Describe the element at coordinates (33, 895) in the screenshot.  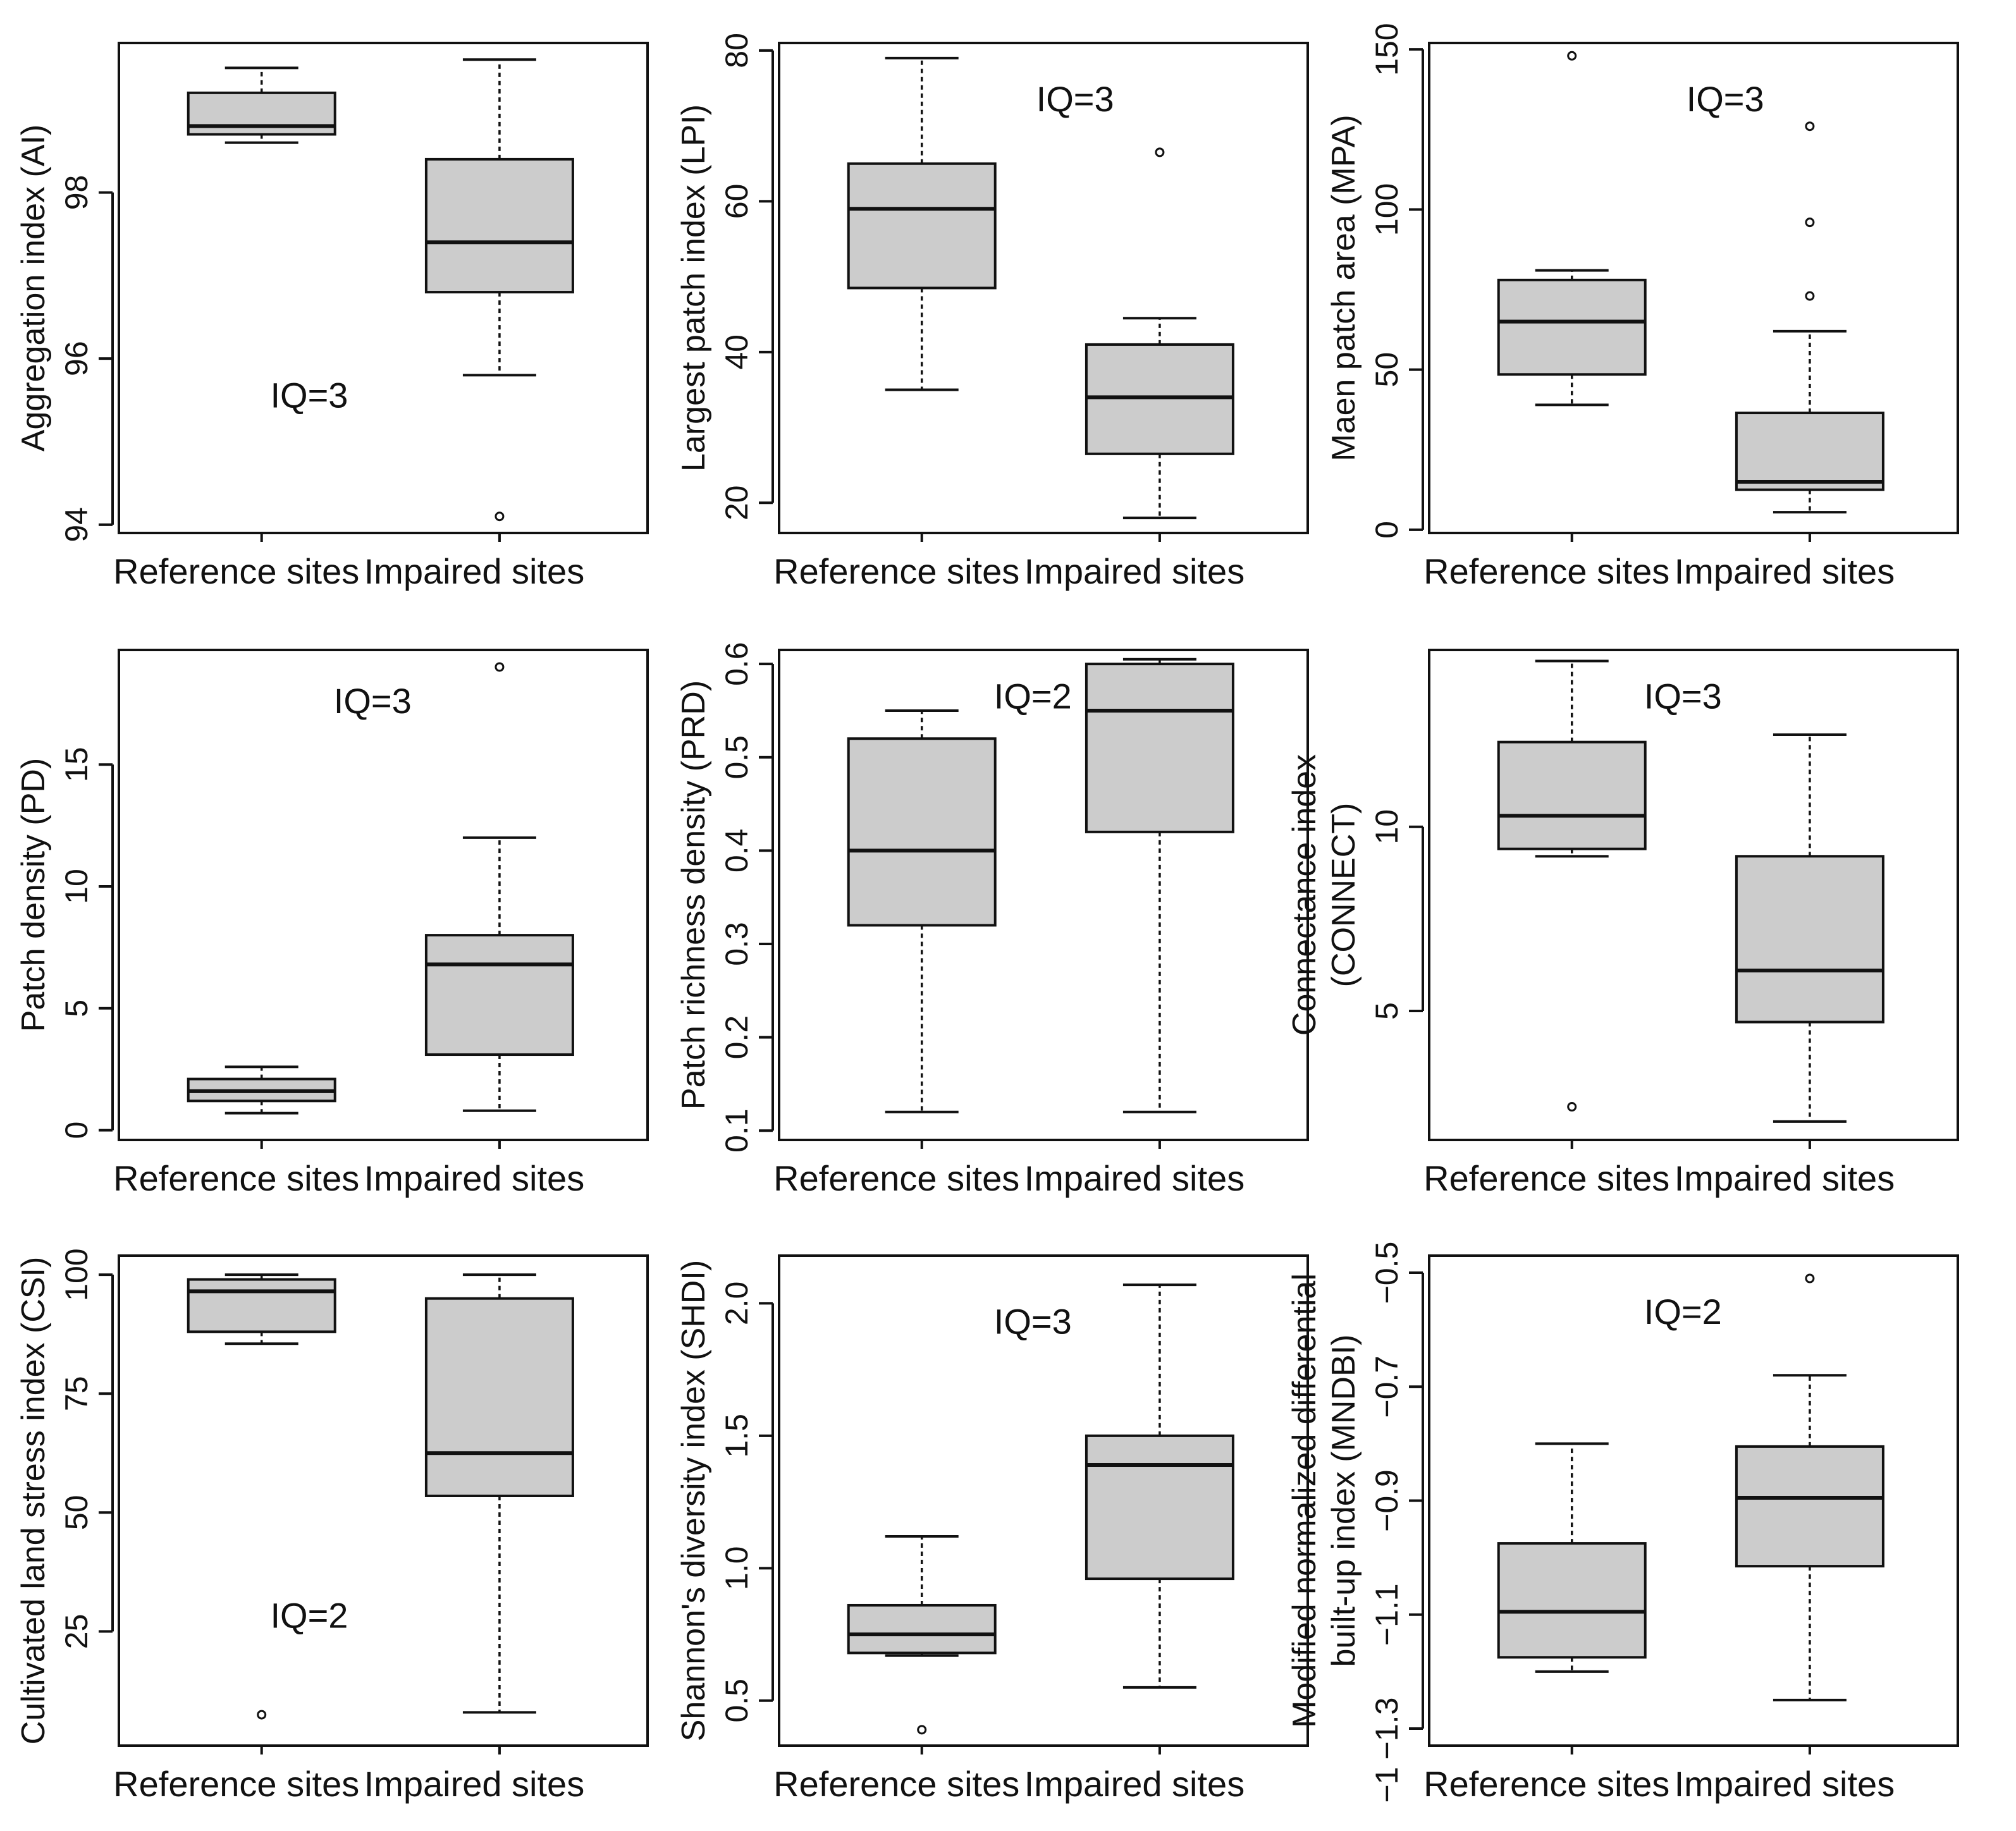
I see `y-axis-title: Patch density (PD)` at that location.